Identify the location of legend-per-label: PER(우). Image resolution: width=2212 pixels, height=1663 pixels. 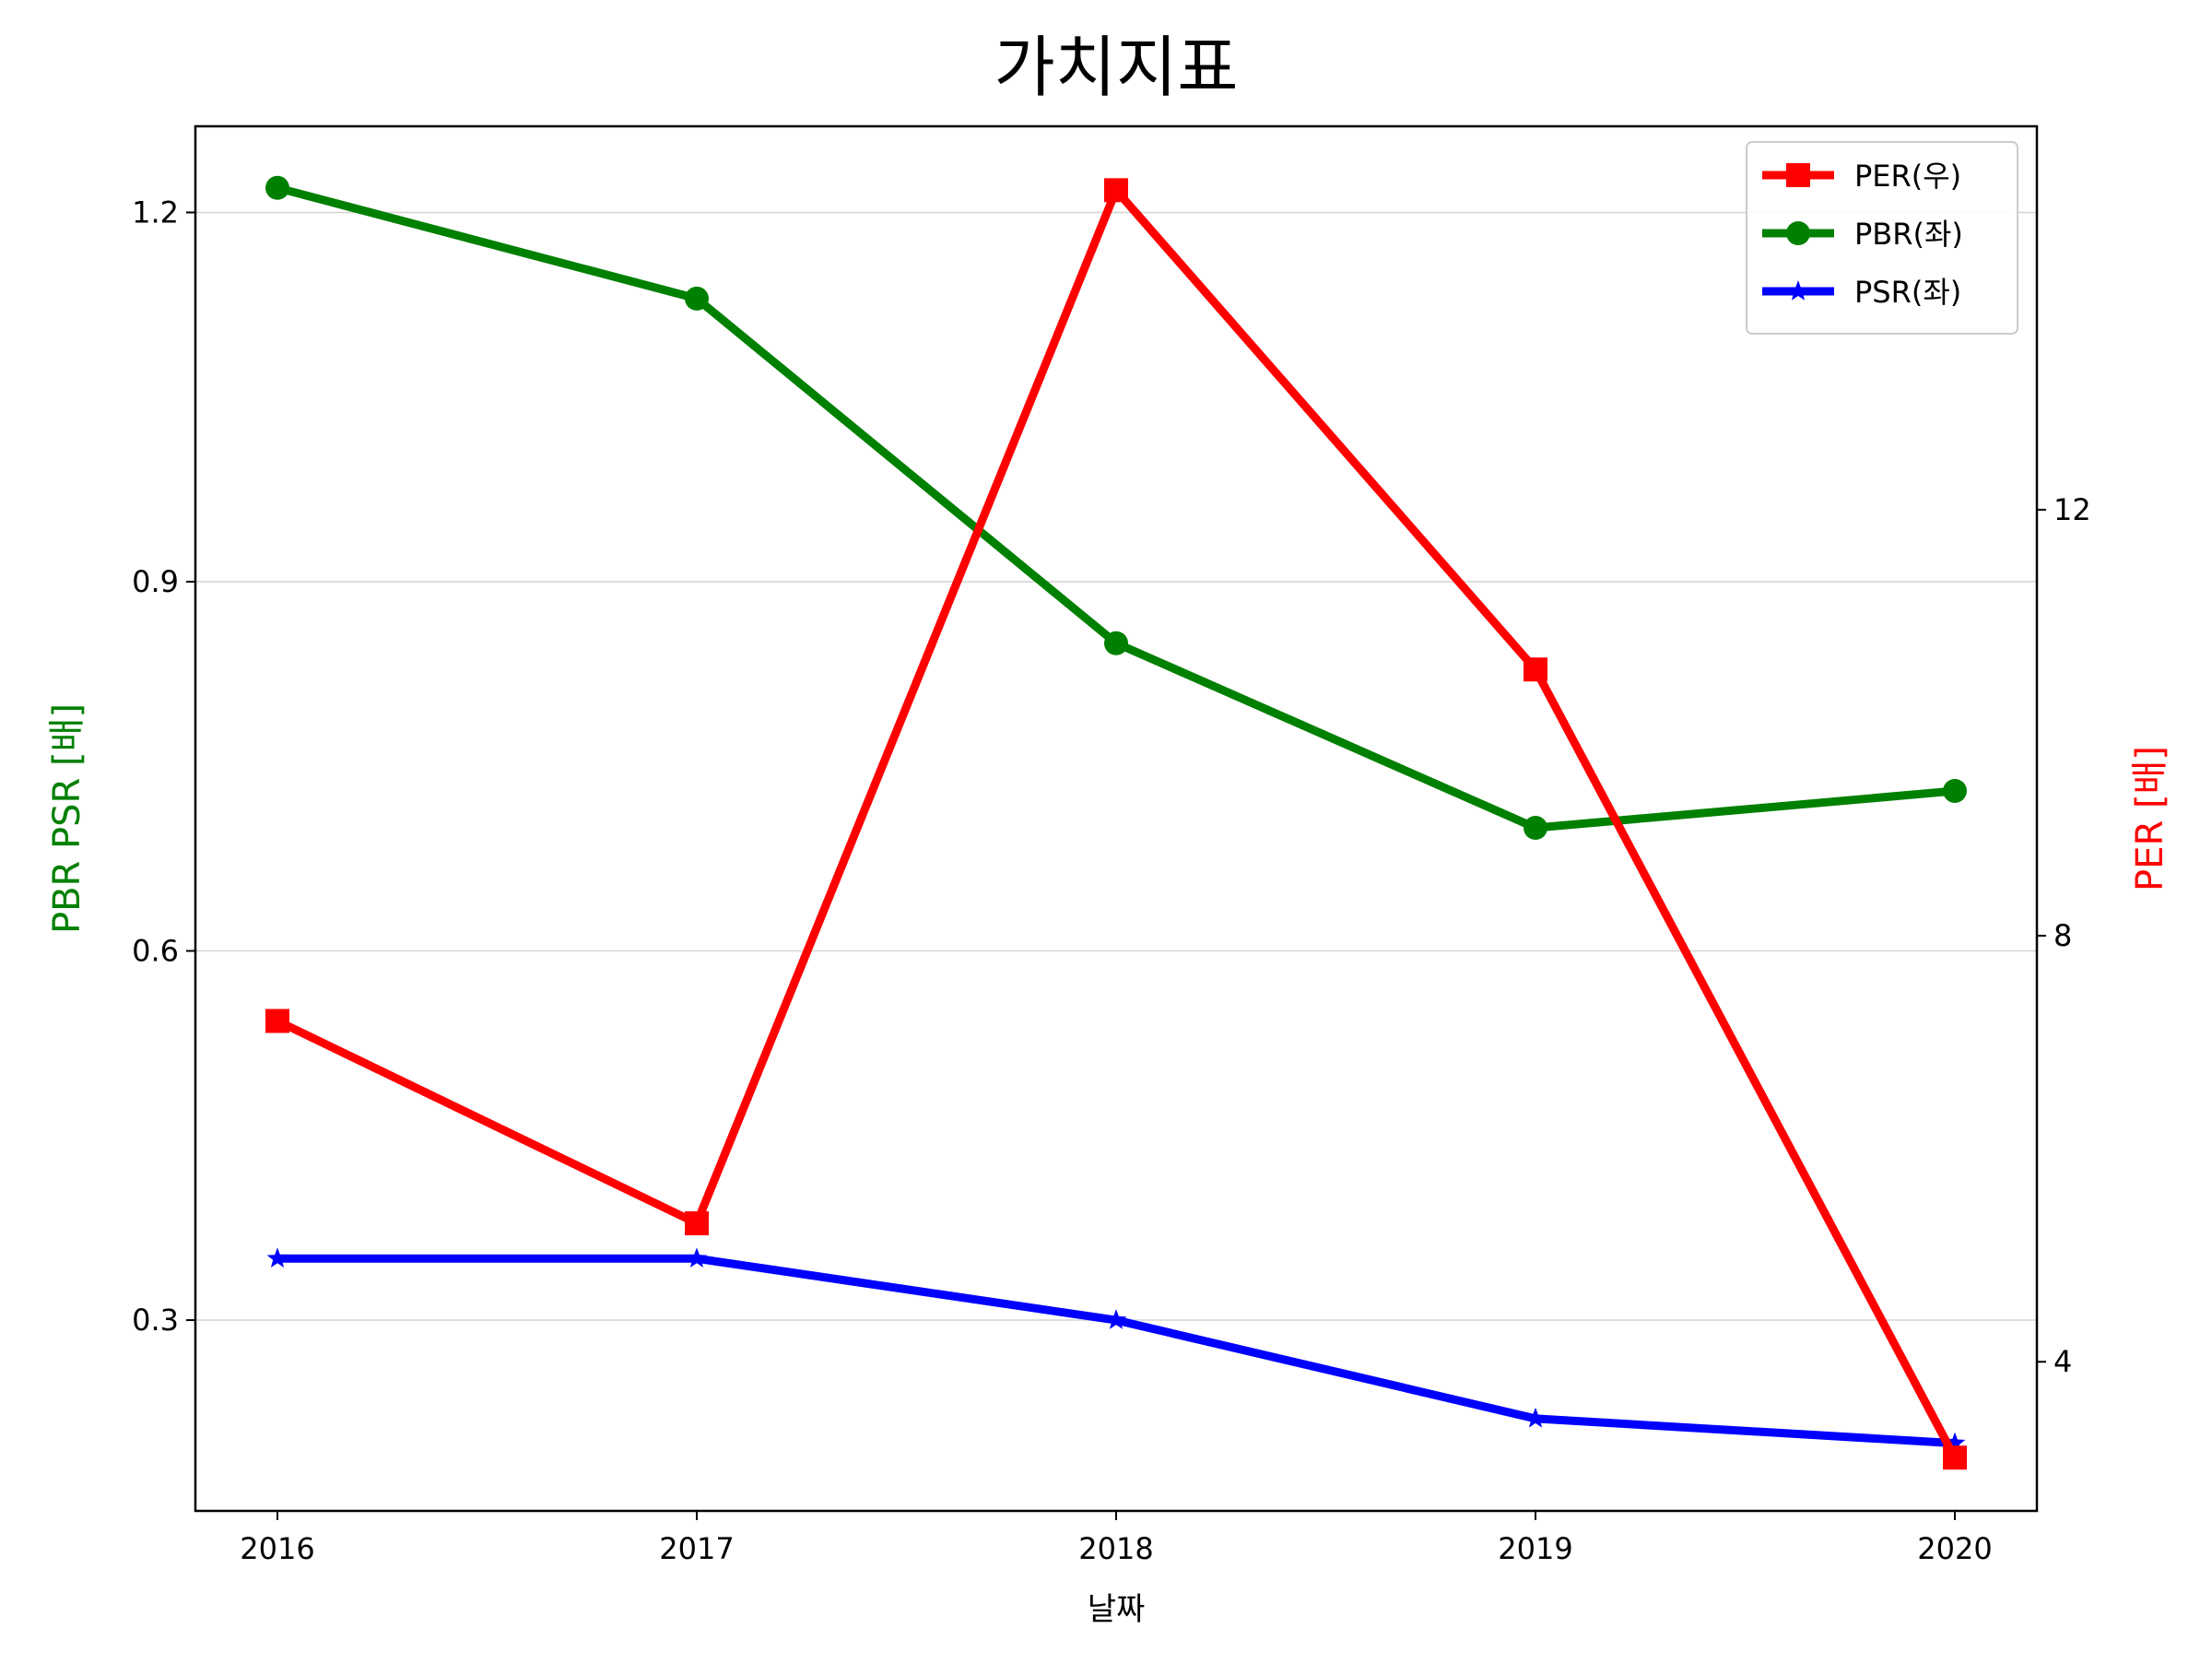
(1907, 176).